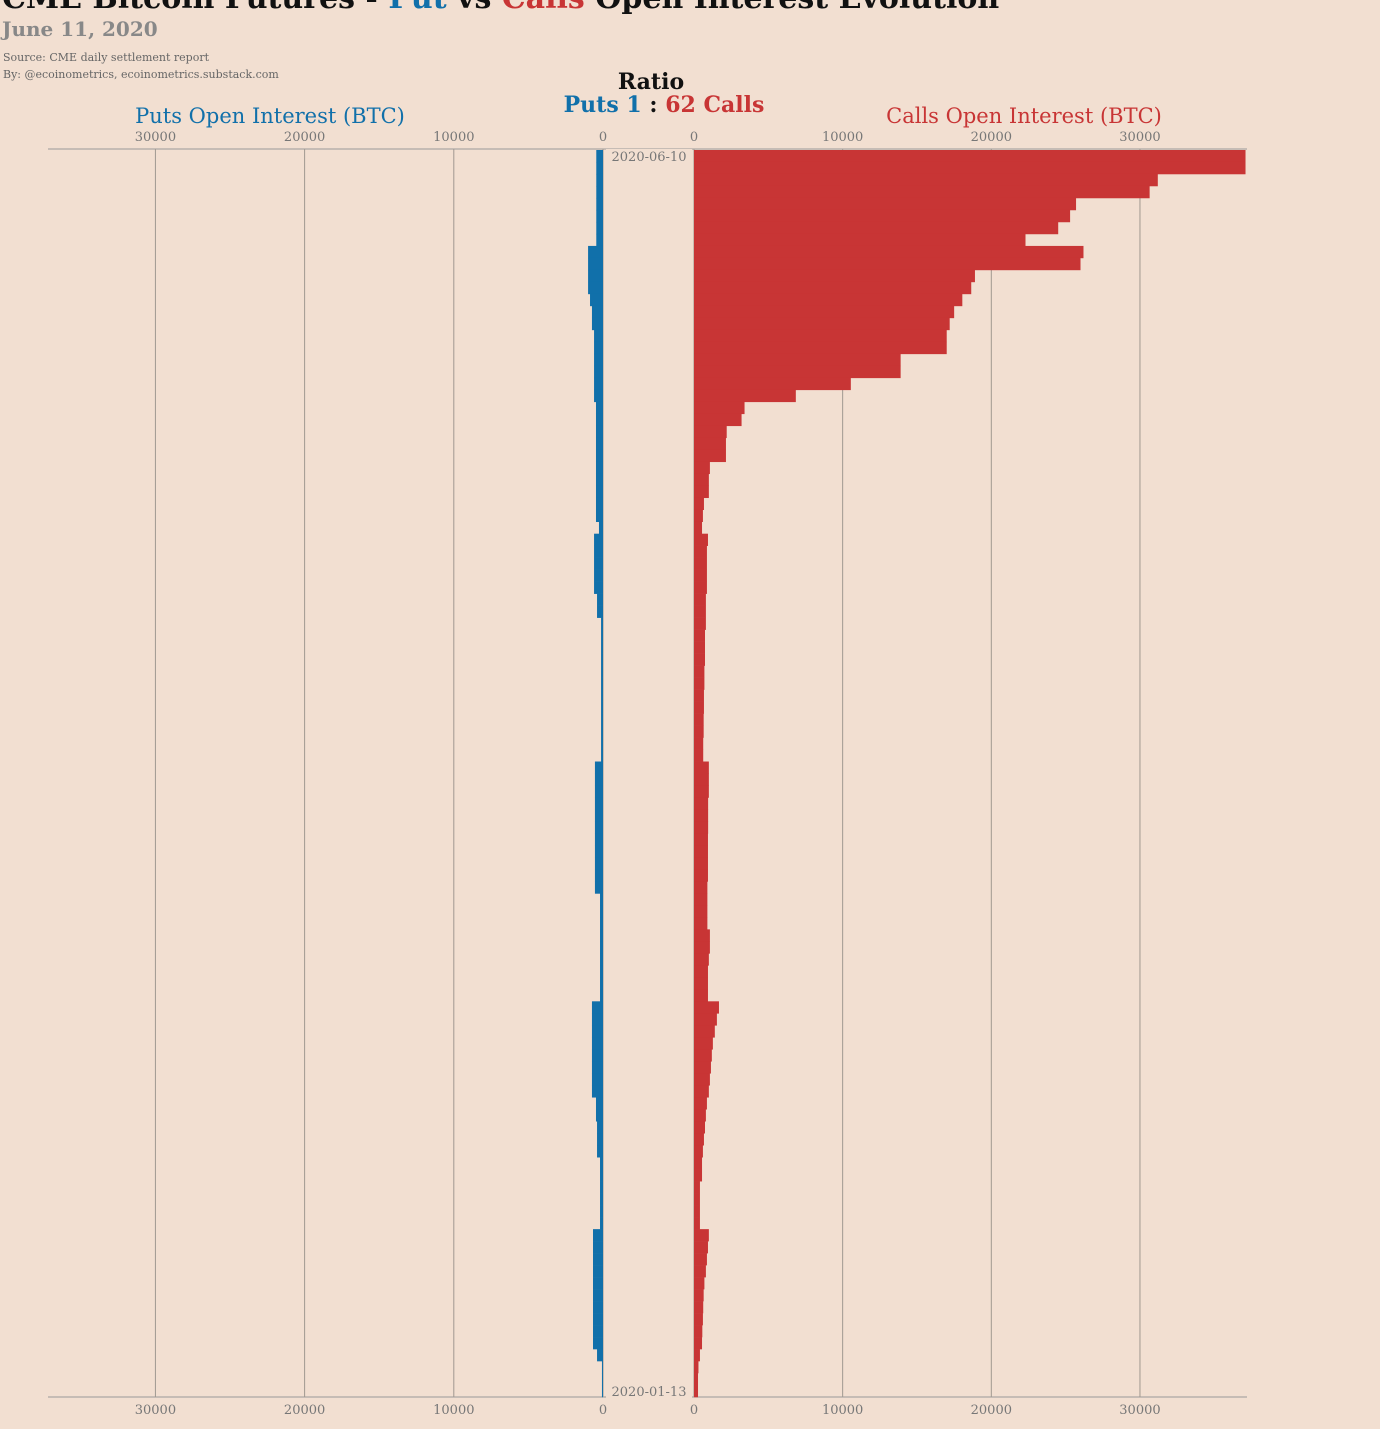 This screenshot has width=1380, height=1429. Describe the element at coordinates (417, 8) in the screenshot. I see `title-part: Put` at that location.